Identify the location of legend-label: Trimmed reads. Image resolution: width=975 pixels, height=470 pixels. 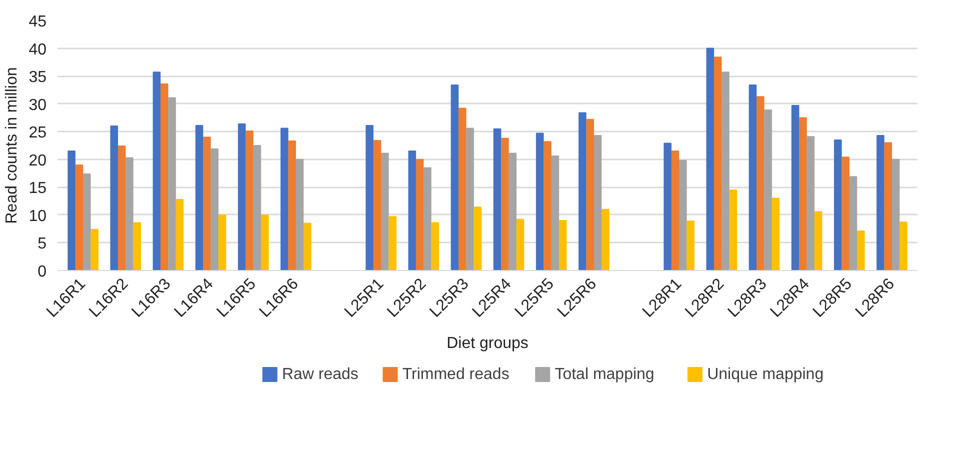
(456, 374).